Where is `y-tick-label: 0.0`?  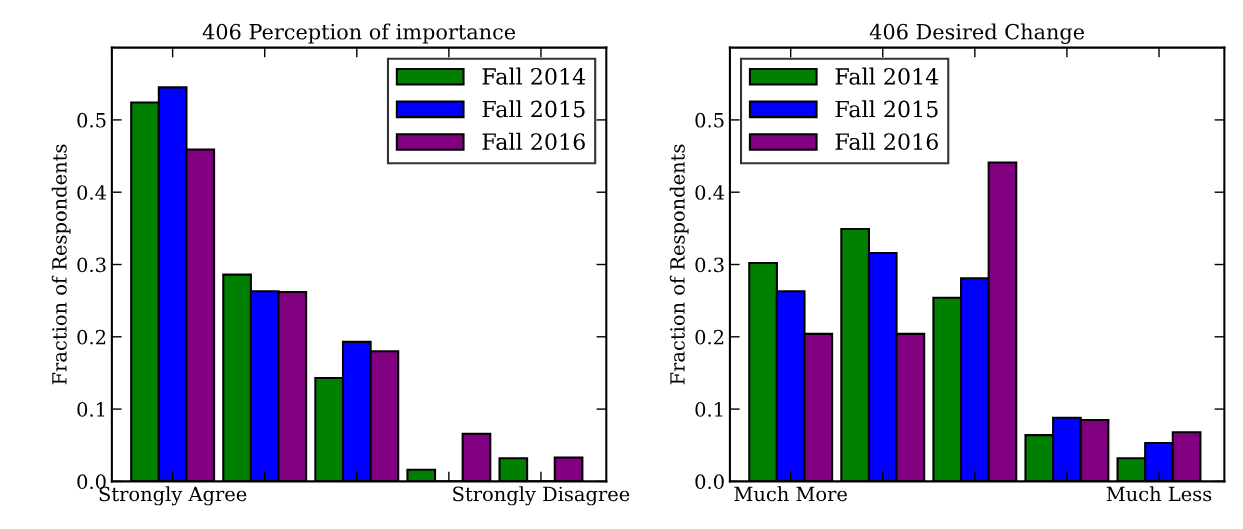
y-tick-label: 0.0 is located at coordinates (709, 482).